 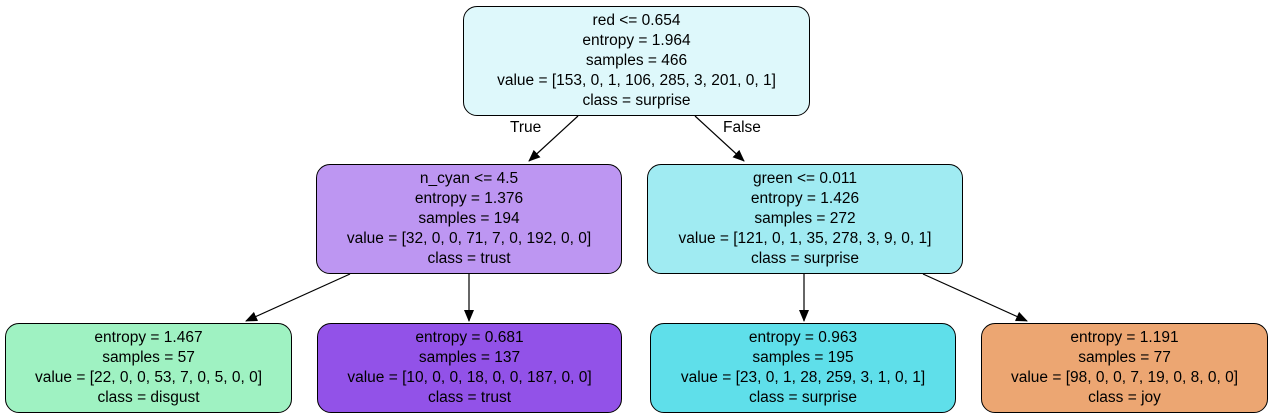 What do you see at coordinates (1124, 377) in the screenshot?
I see `node-value: value = [98, 0, 0, 7, 19, 0, 8, 0, 0]` at bounding box center [1124, 377].